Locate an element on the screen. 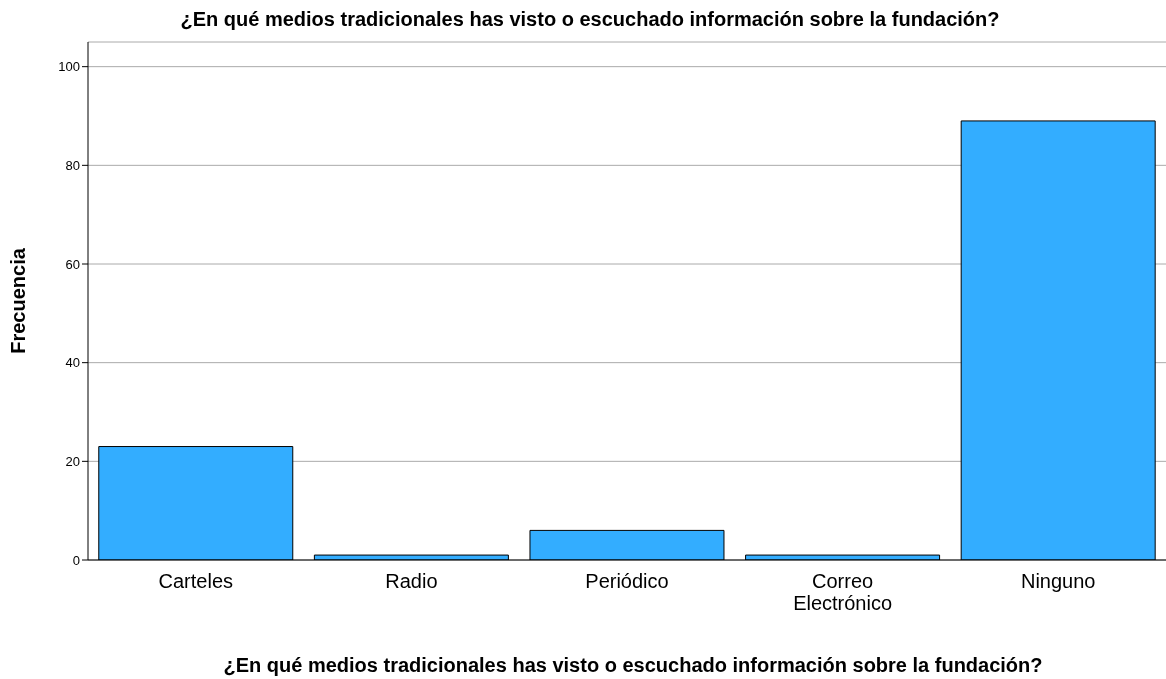 The height and width of the screenshot is (679, 1166). y-tick-label: 20 is located at coordinates (72, 461).